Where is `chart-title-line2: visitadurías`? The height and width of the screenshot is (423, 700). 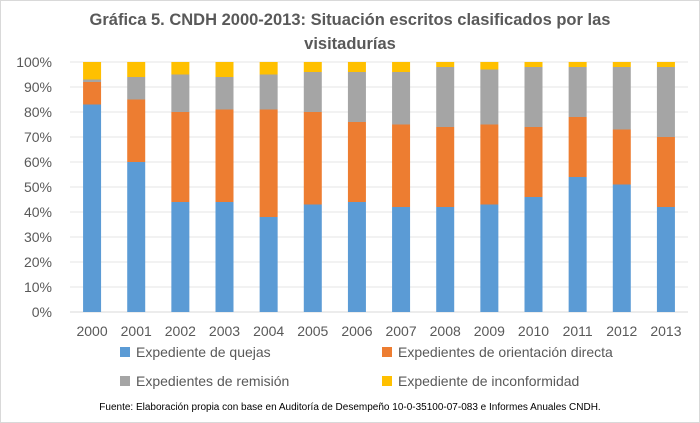 chart-title-line2: visitadurías is located at coordinates (350, 44).